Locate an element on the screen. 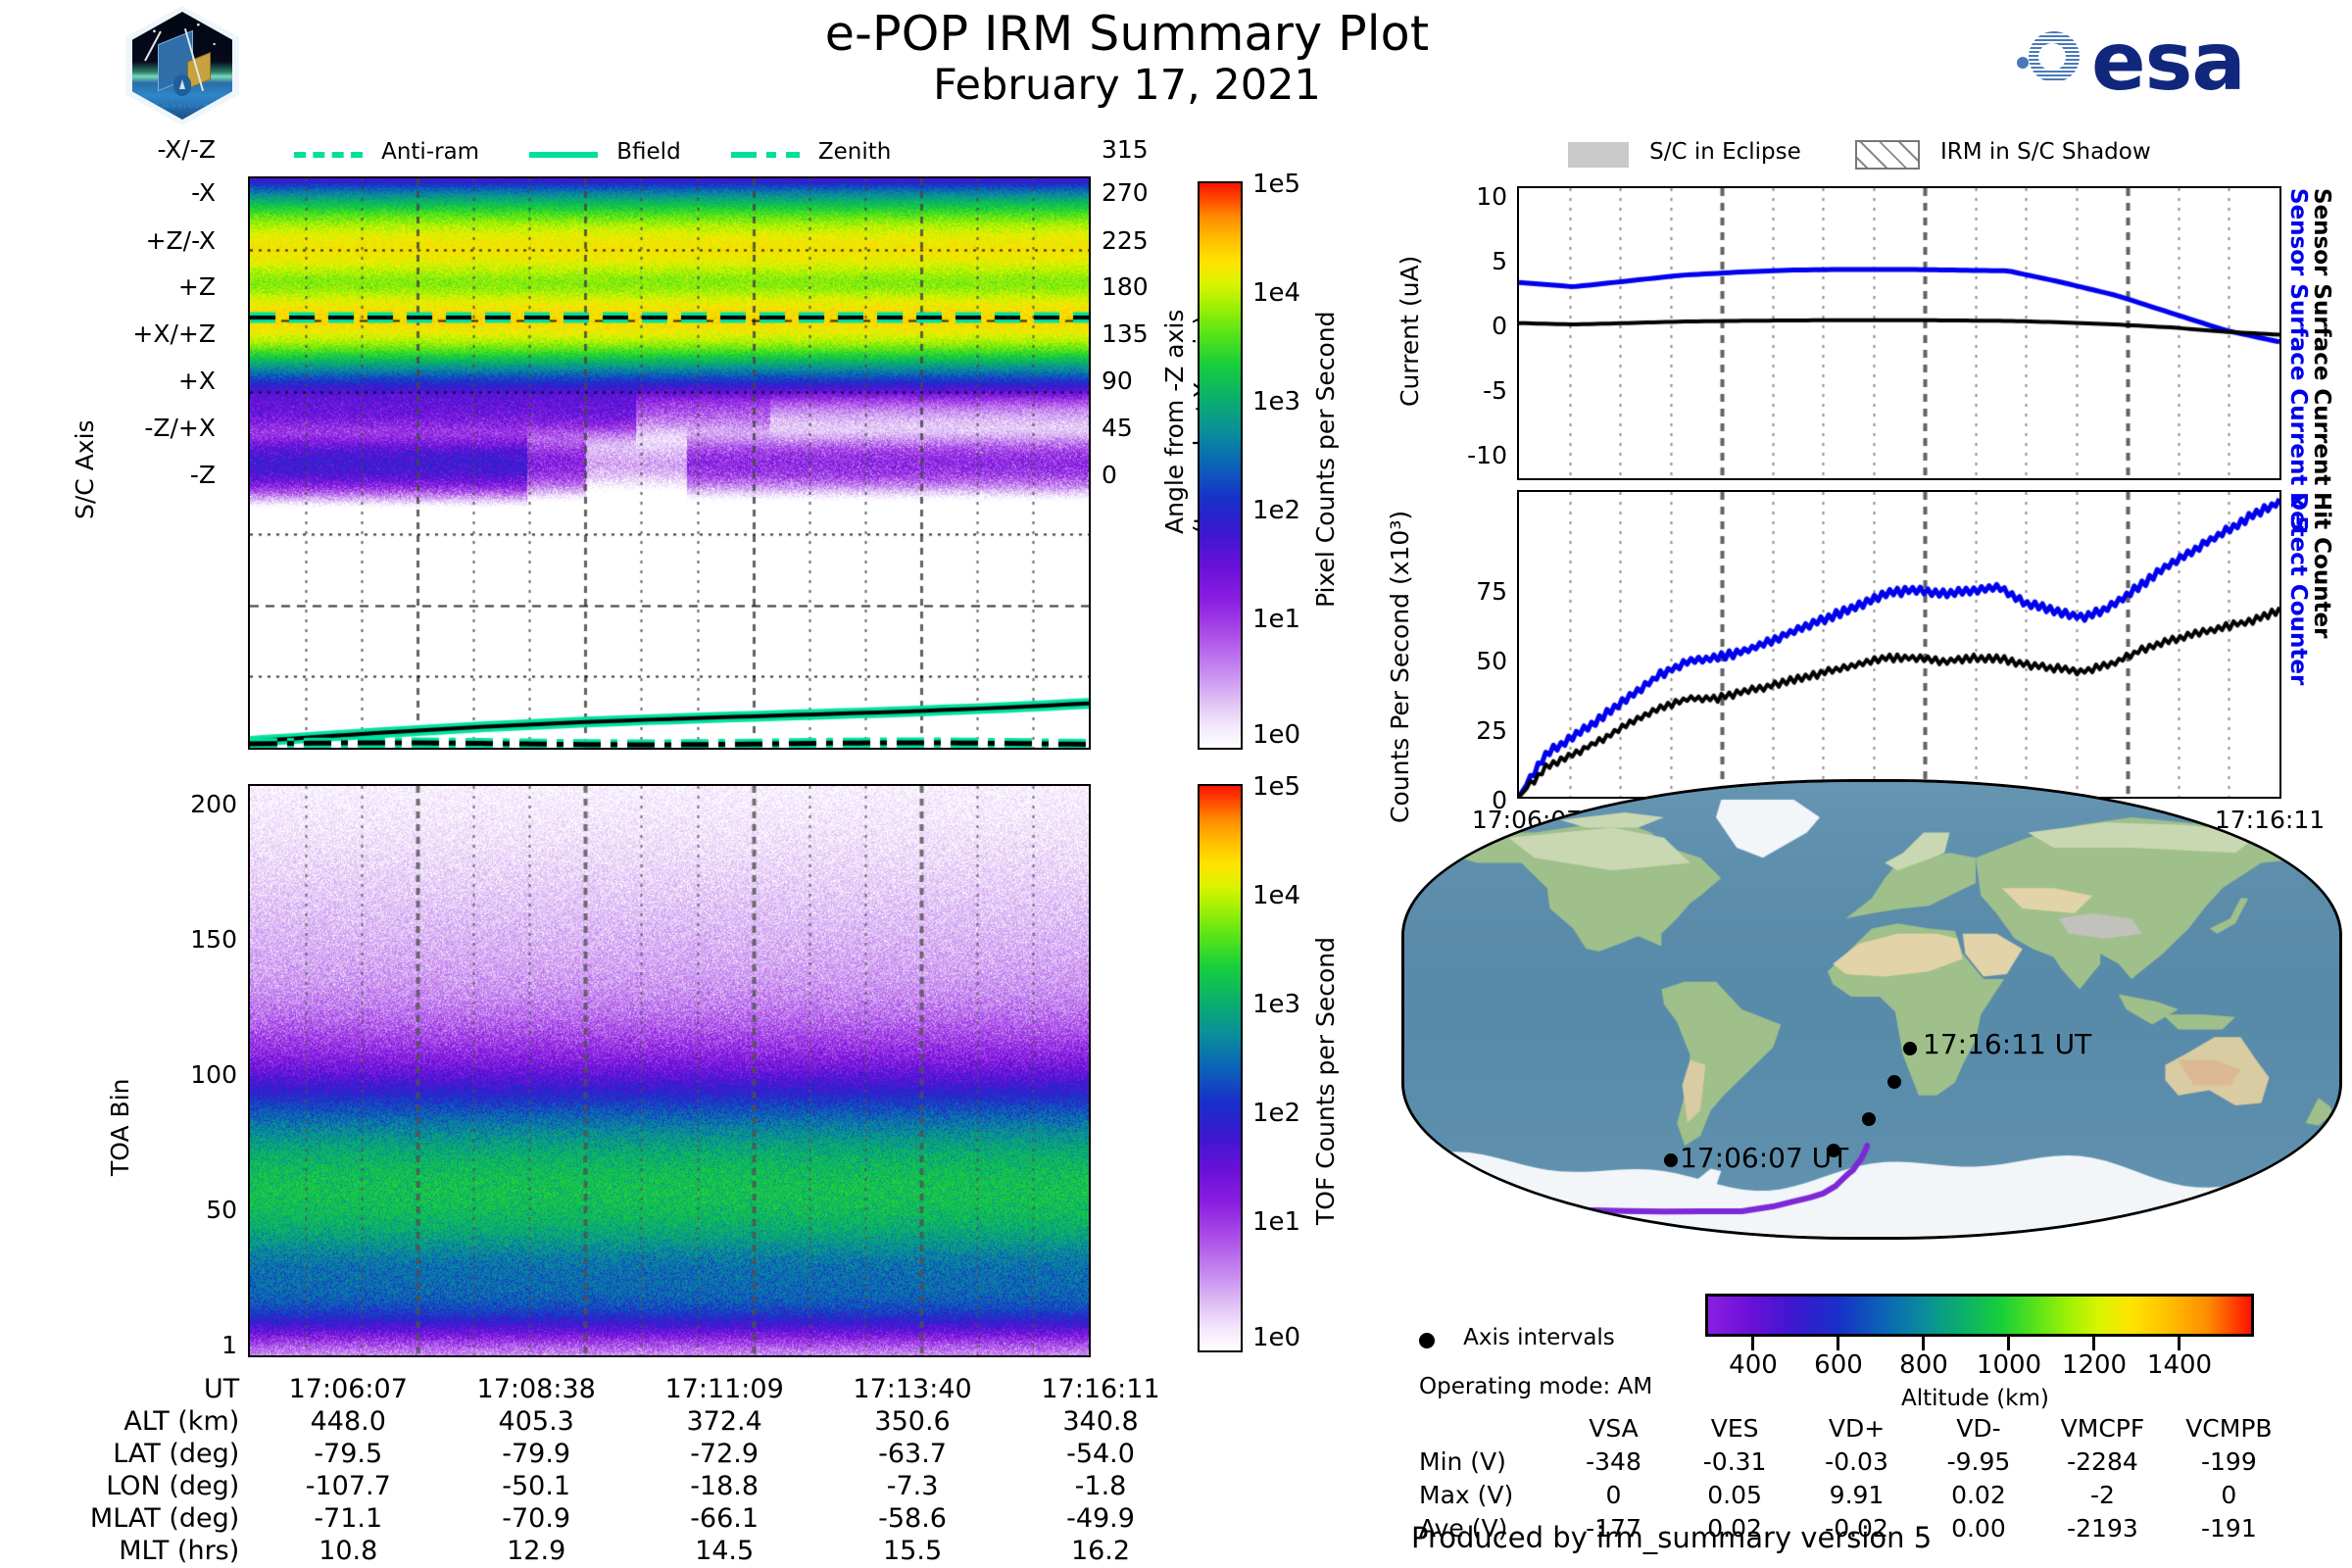  voltage-column-header: VSA is located at coordinates (1614, 1428).